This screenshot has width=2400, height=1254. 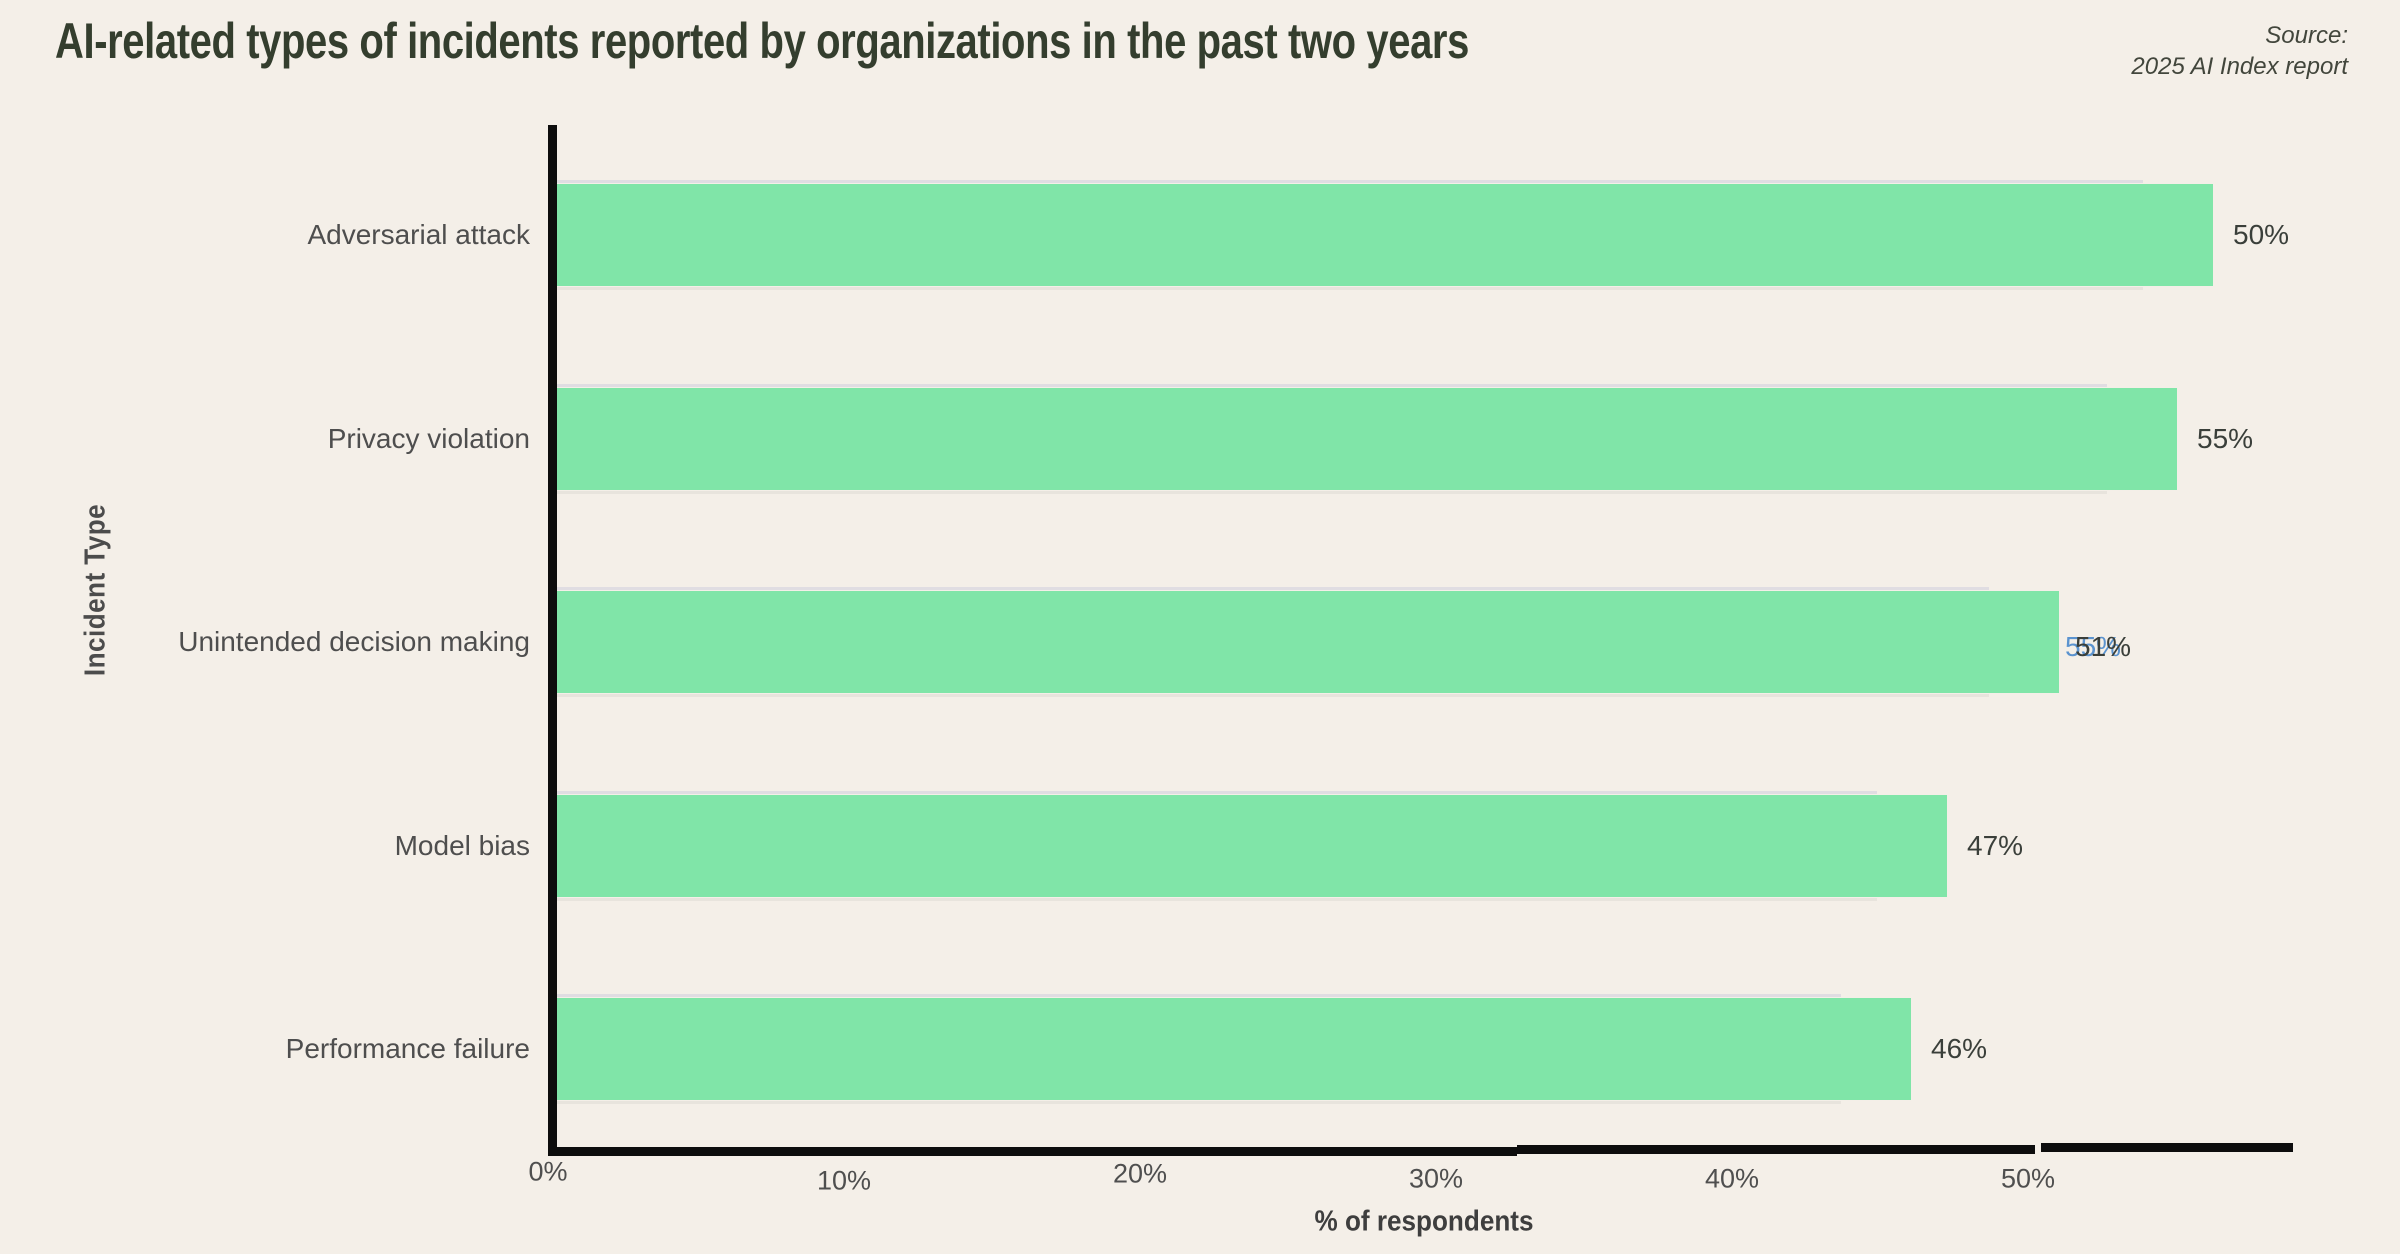 What do you see at coordinates (2028, 1178) in the screenshot?
I see `x-tick-label: 50%` at bounding box center [2028, 1178].